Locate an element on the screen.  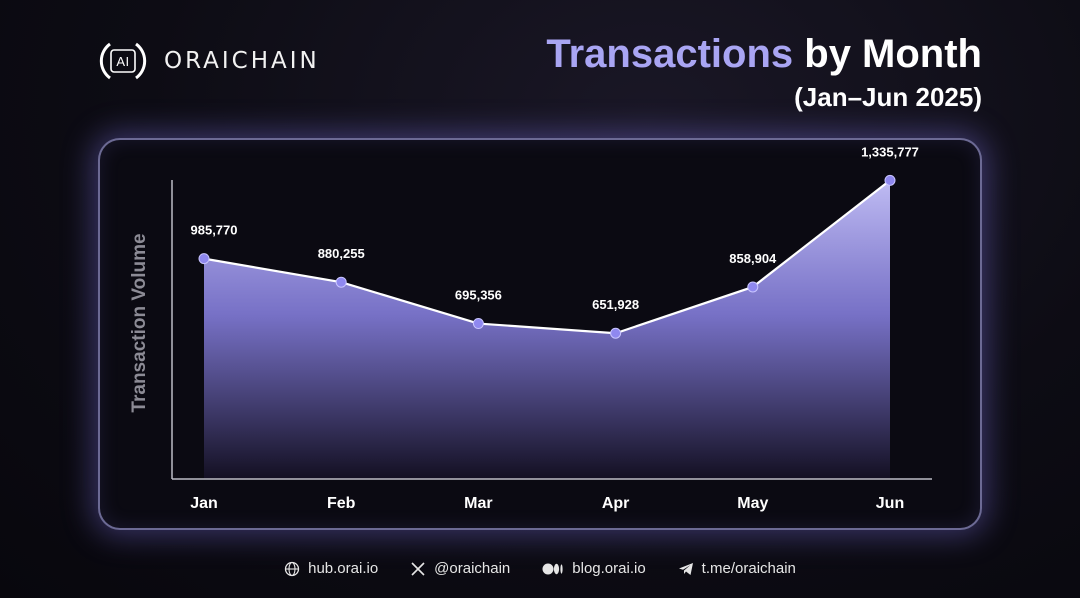
data-point-jun is located at coordinates (890, 180).